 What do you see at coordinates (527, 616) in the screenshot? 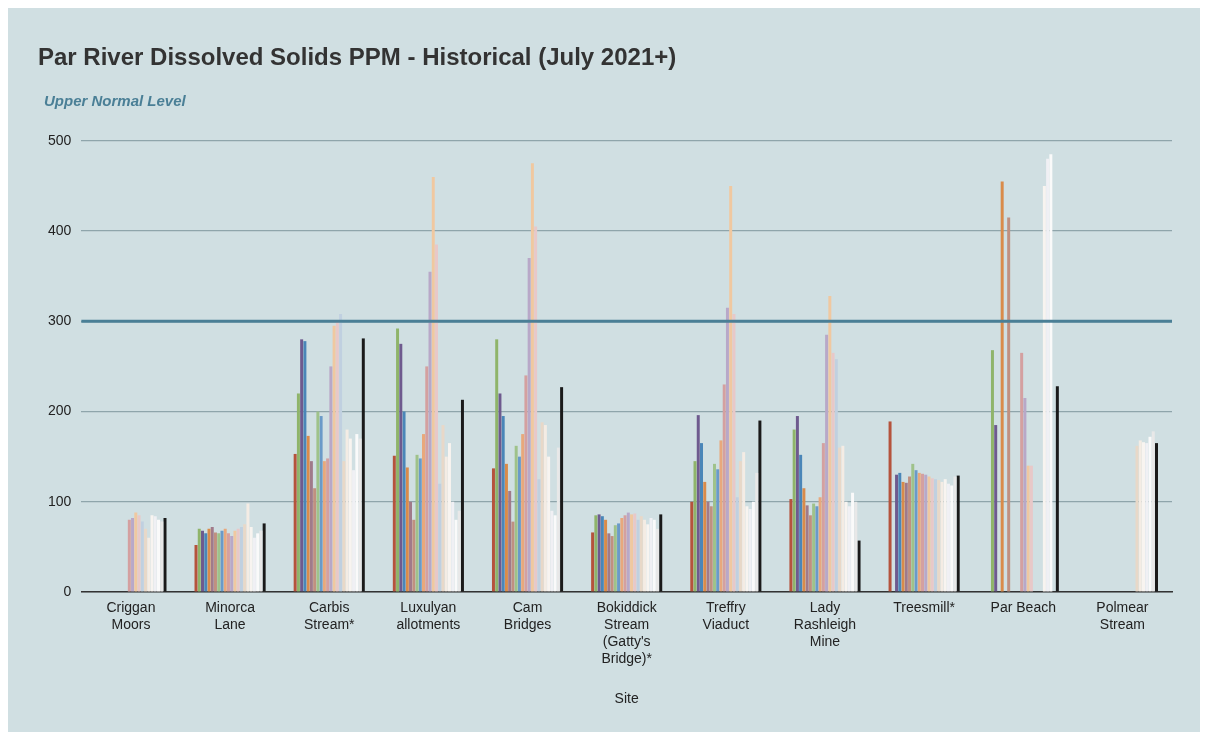
I see `x-tick-label: Cam Bridges` at bounding box center [527, 616].